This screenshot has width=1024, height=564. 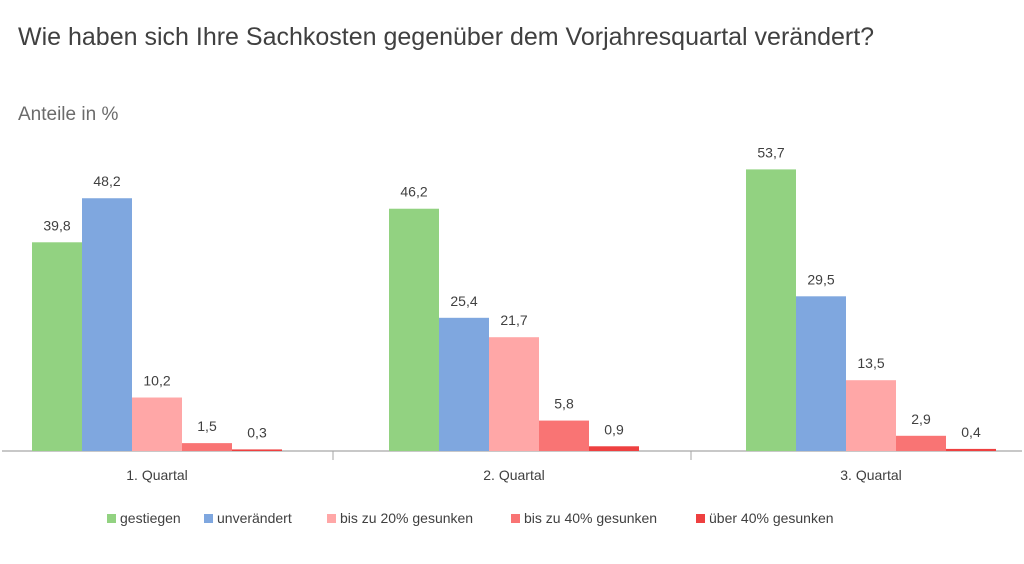 I want to click on legend-label-1: gestiegen, so click(x=150, y=518).